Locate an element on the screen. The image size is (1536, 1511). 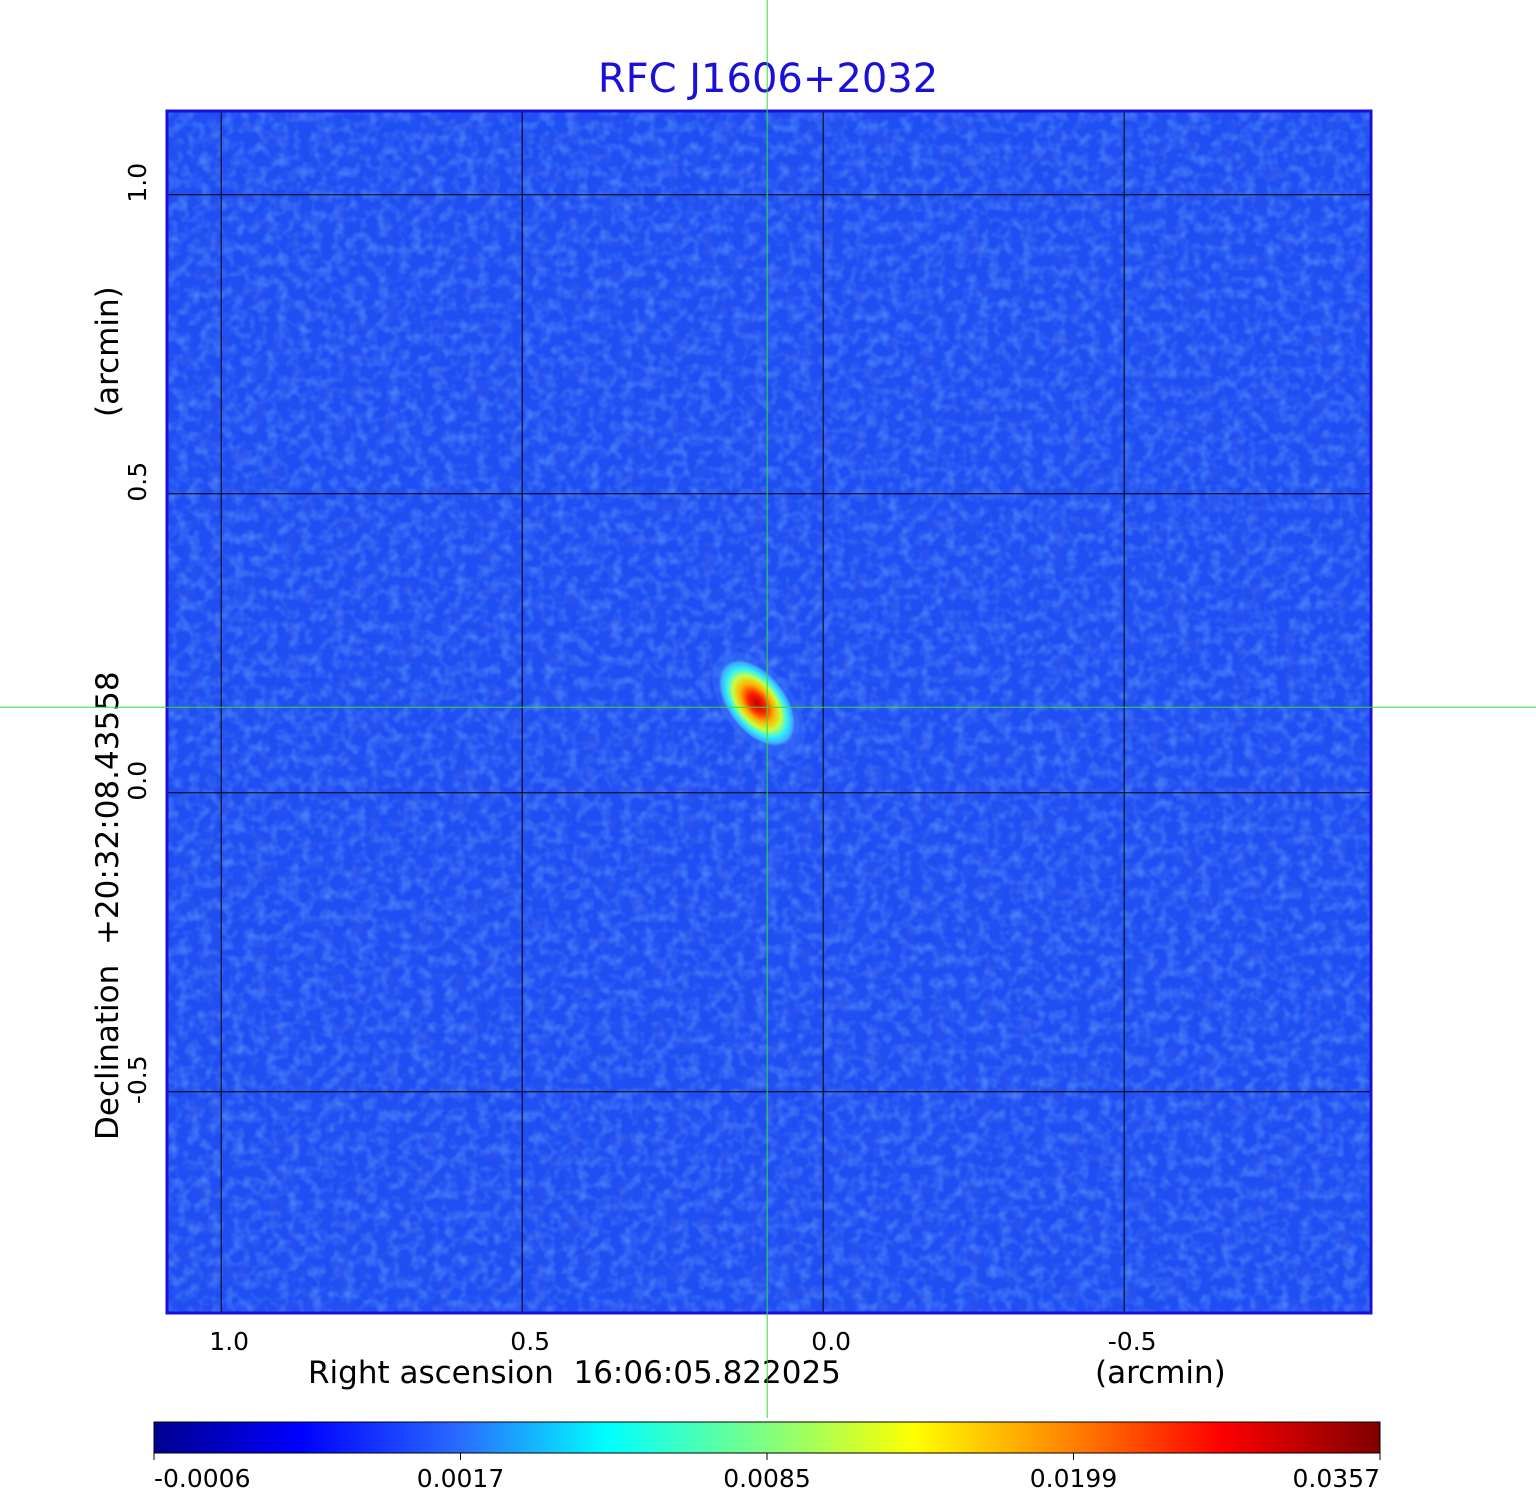
colorbar-tick-label-2: 0.0085 is located at coordinates (766, 1478).